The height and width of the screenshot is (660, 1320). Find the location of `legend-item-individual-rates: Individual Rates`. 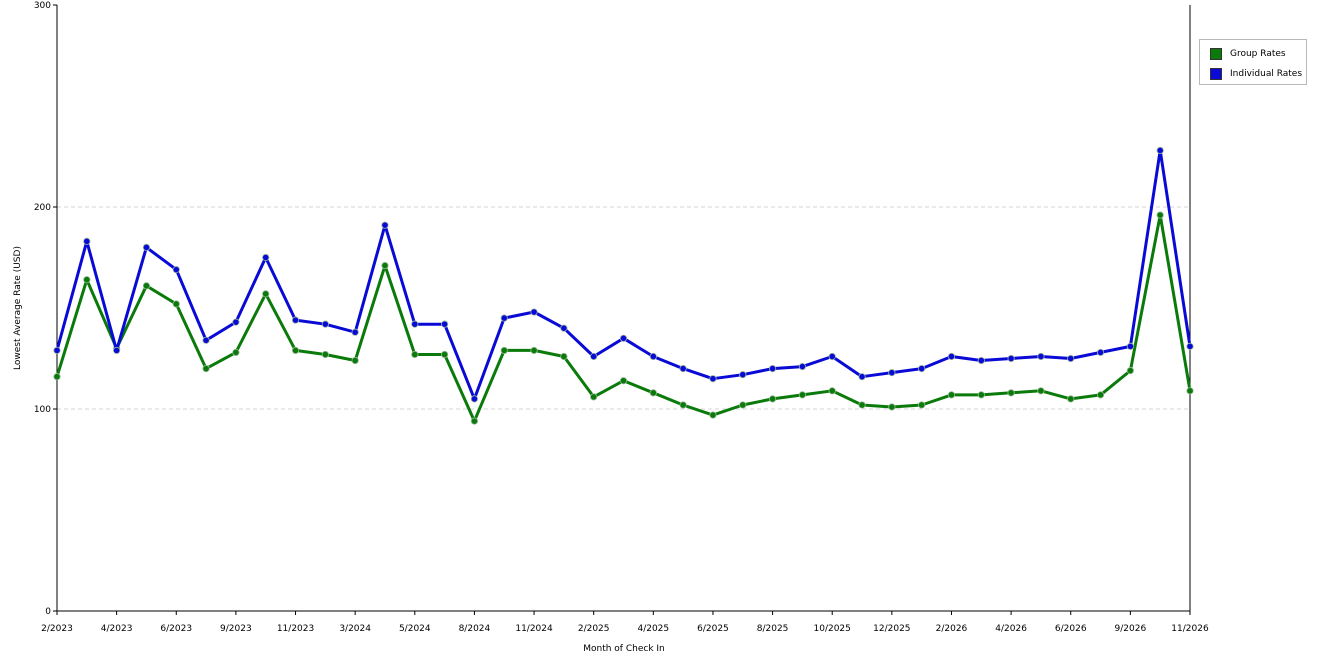

legend-item-individual-rates: Individual Rates is located at coordinates (1256, 74).